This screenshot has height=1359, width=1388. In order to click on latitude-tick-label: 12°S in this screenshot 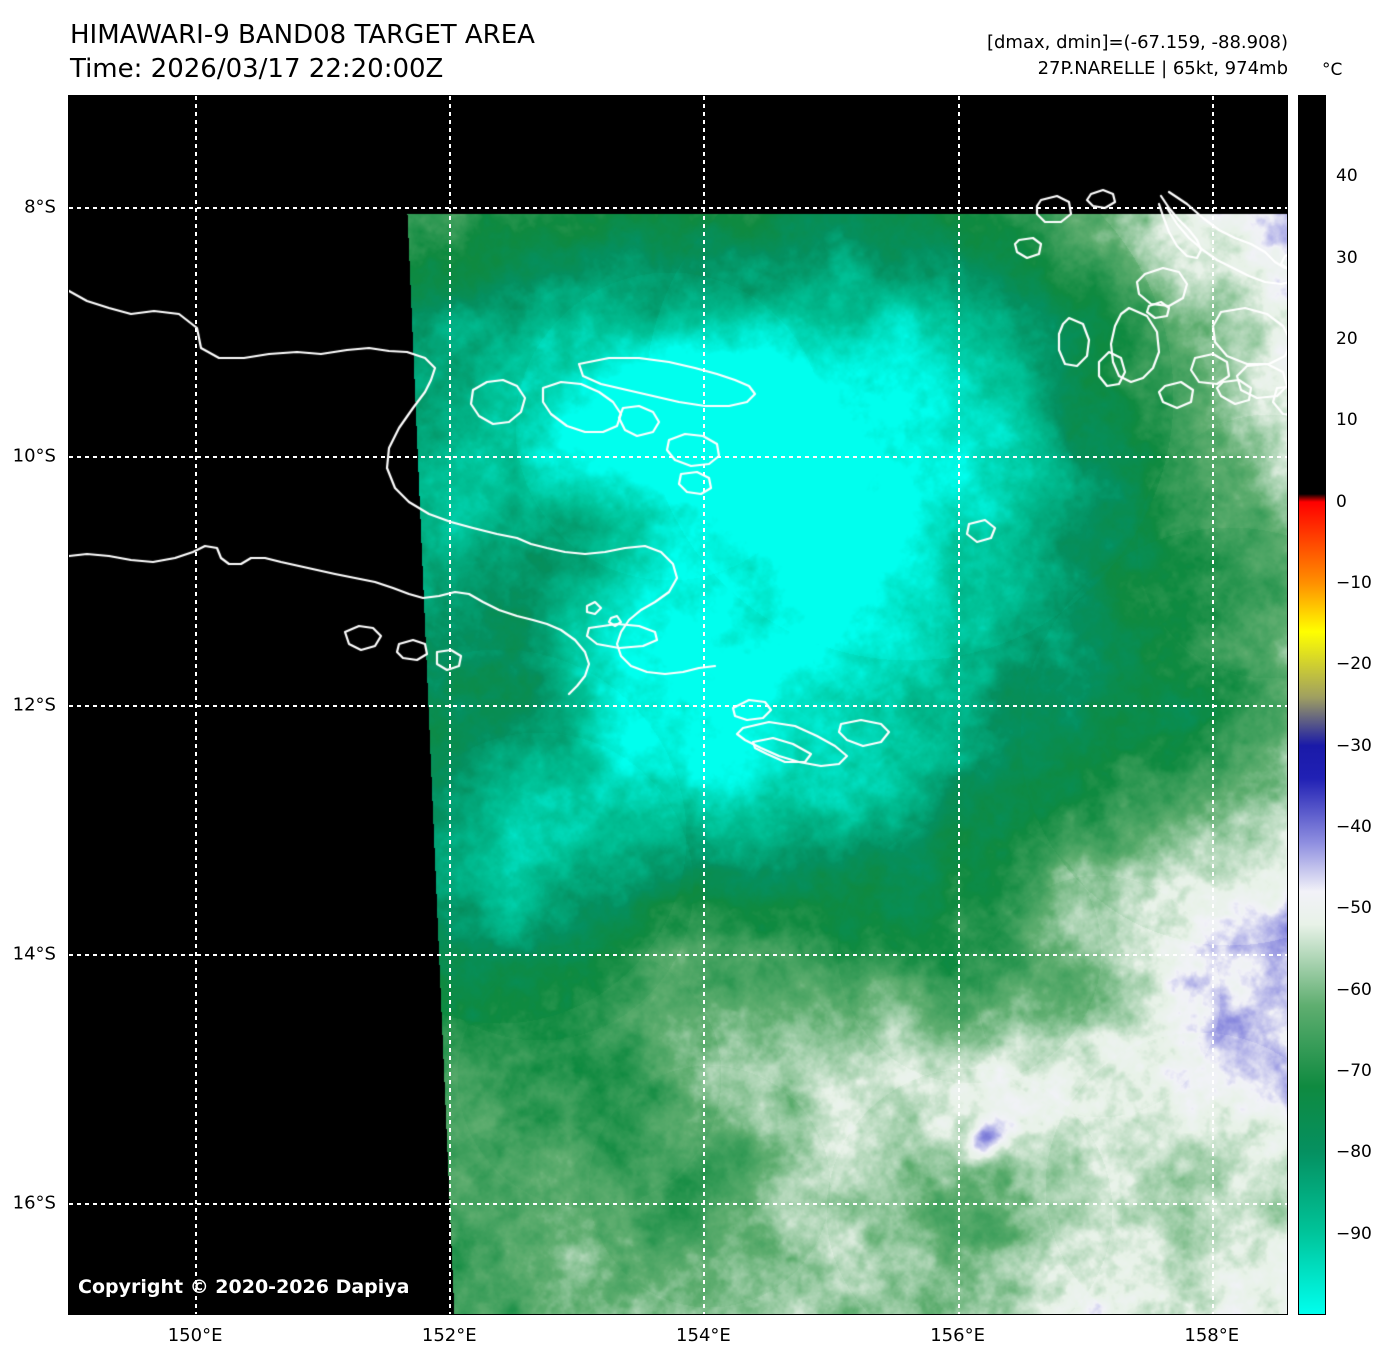, I will do `click(34, 705)`.